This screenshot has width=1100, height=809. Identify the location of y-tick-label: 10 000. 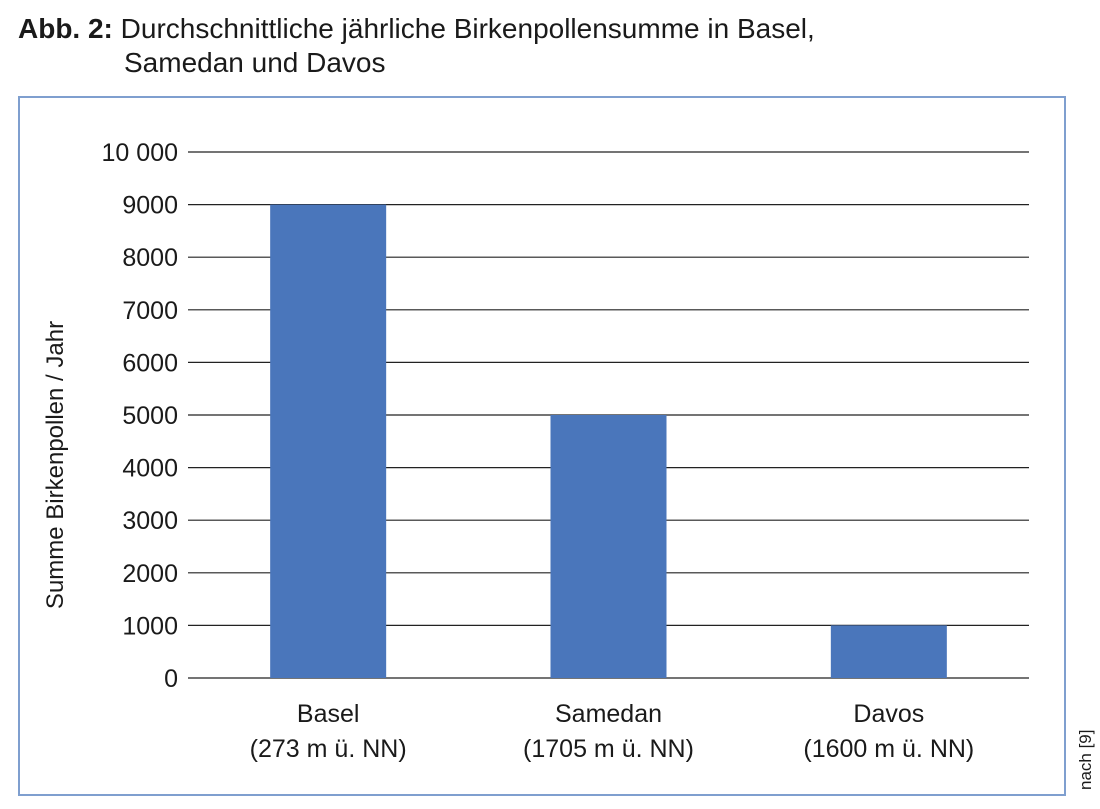
(140, 153).